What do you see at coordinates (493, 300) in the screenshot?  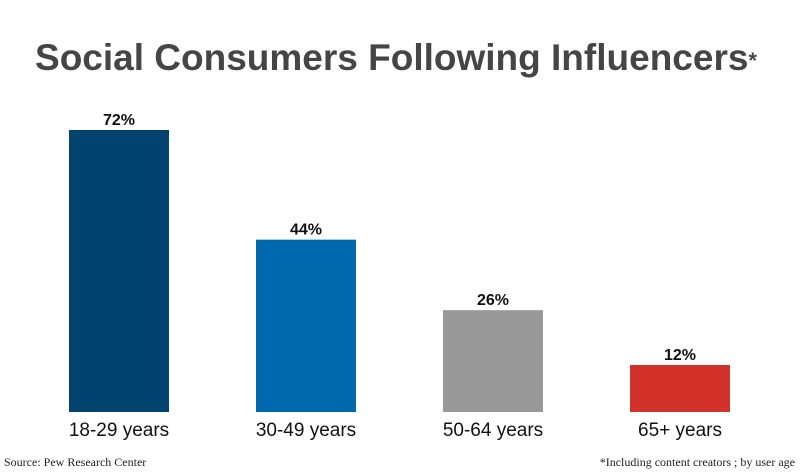 I see `data-label-3: 26%` at bounding box center [493, 300].